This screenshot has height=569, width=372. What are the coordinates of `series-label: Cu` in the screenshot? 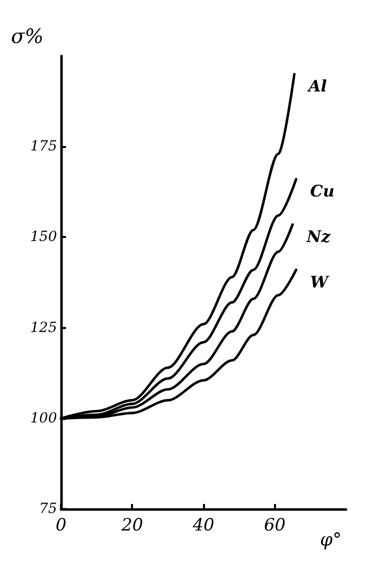 It's located at (322, 191).